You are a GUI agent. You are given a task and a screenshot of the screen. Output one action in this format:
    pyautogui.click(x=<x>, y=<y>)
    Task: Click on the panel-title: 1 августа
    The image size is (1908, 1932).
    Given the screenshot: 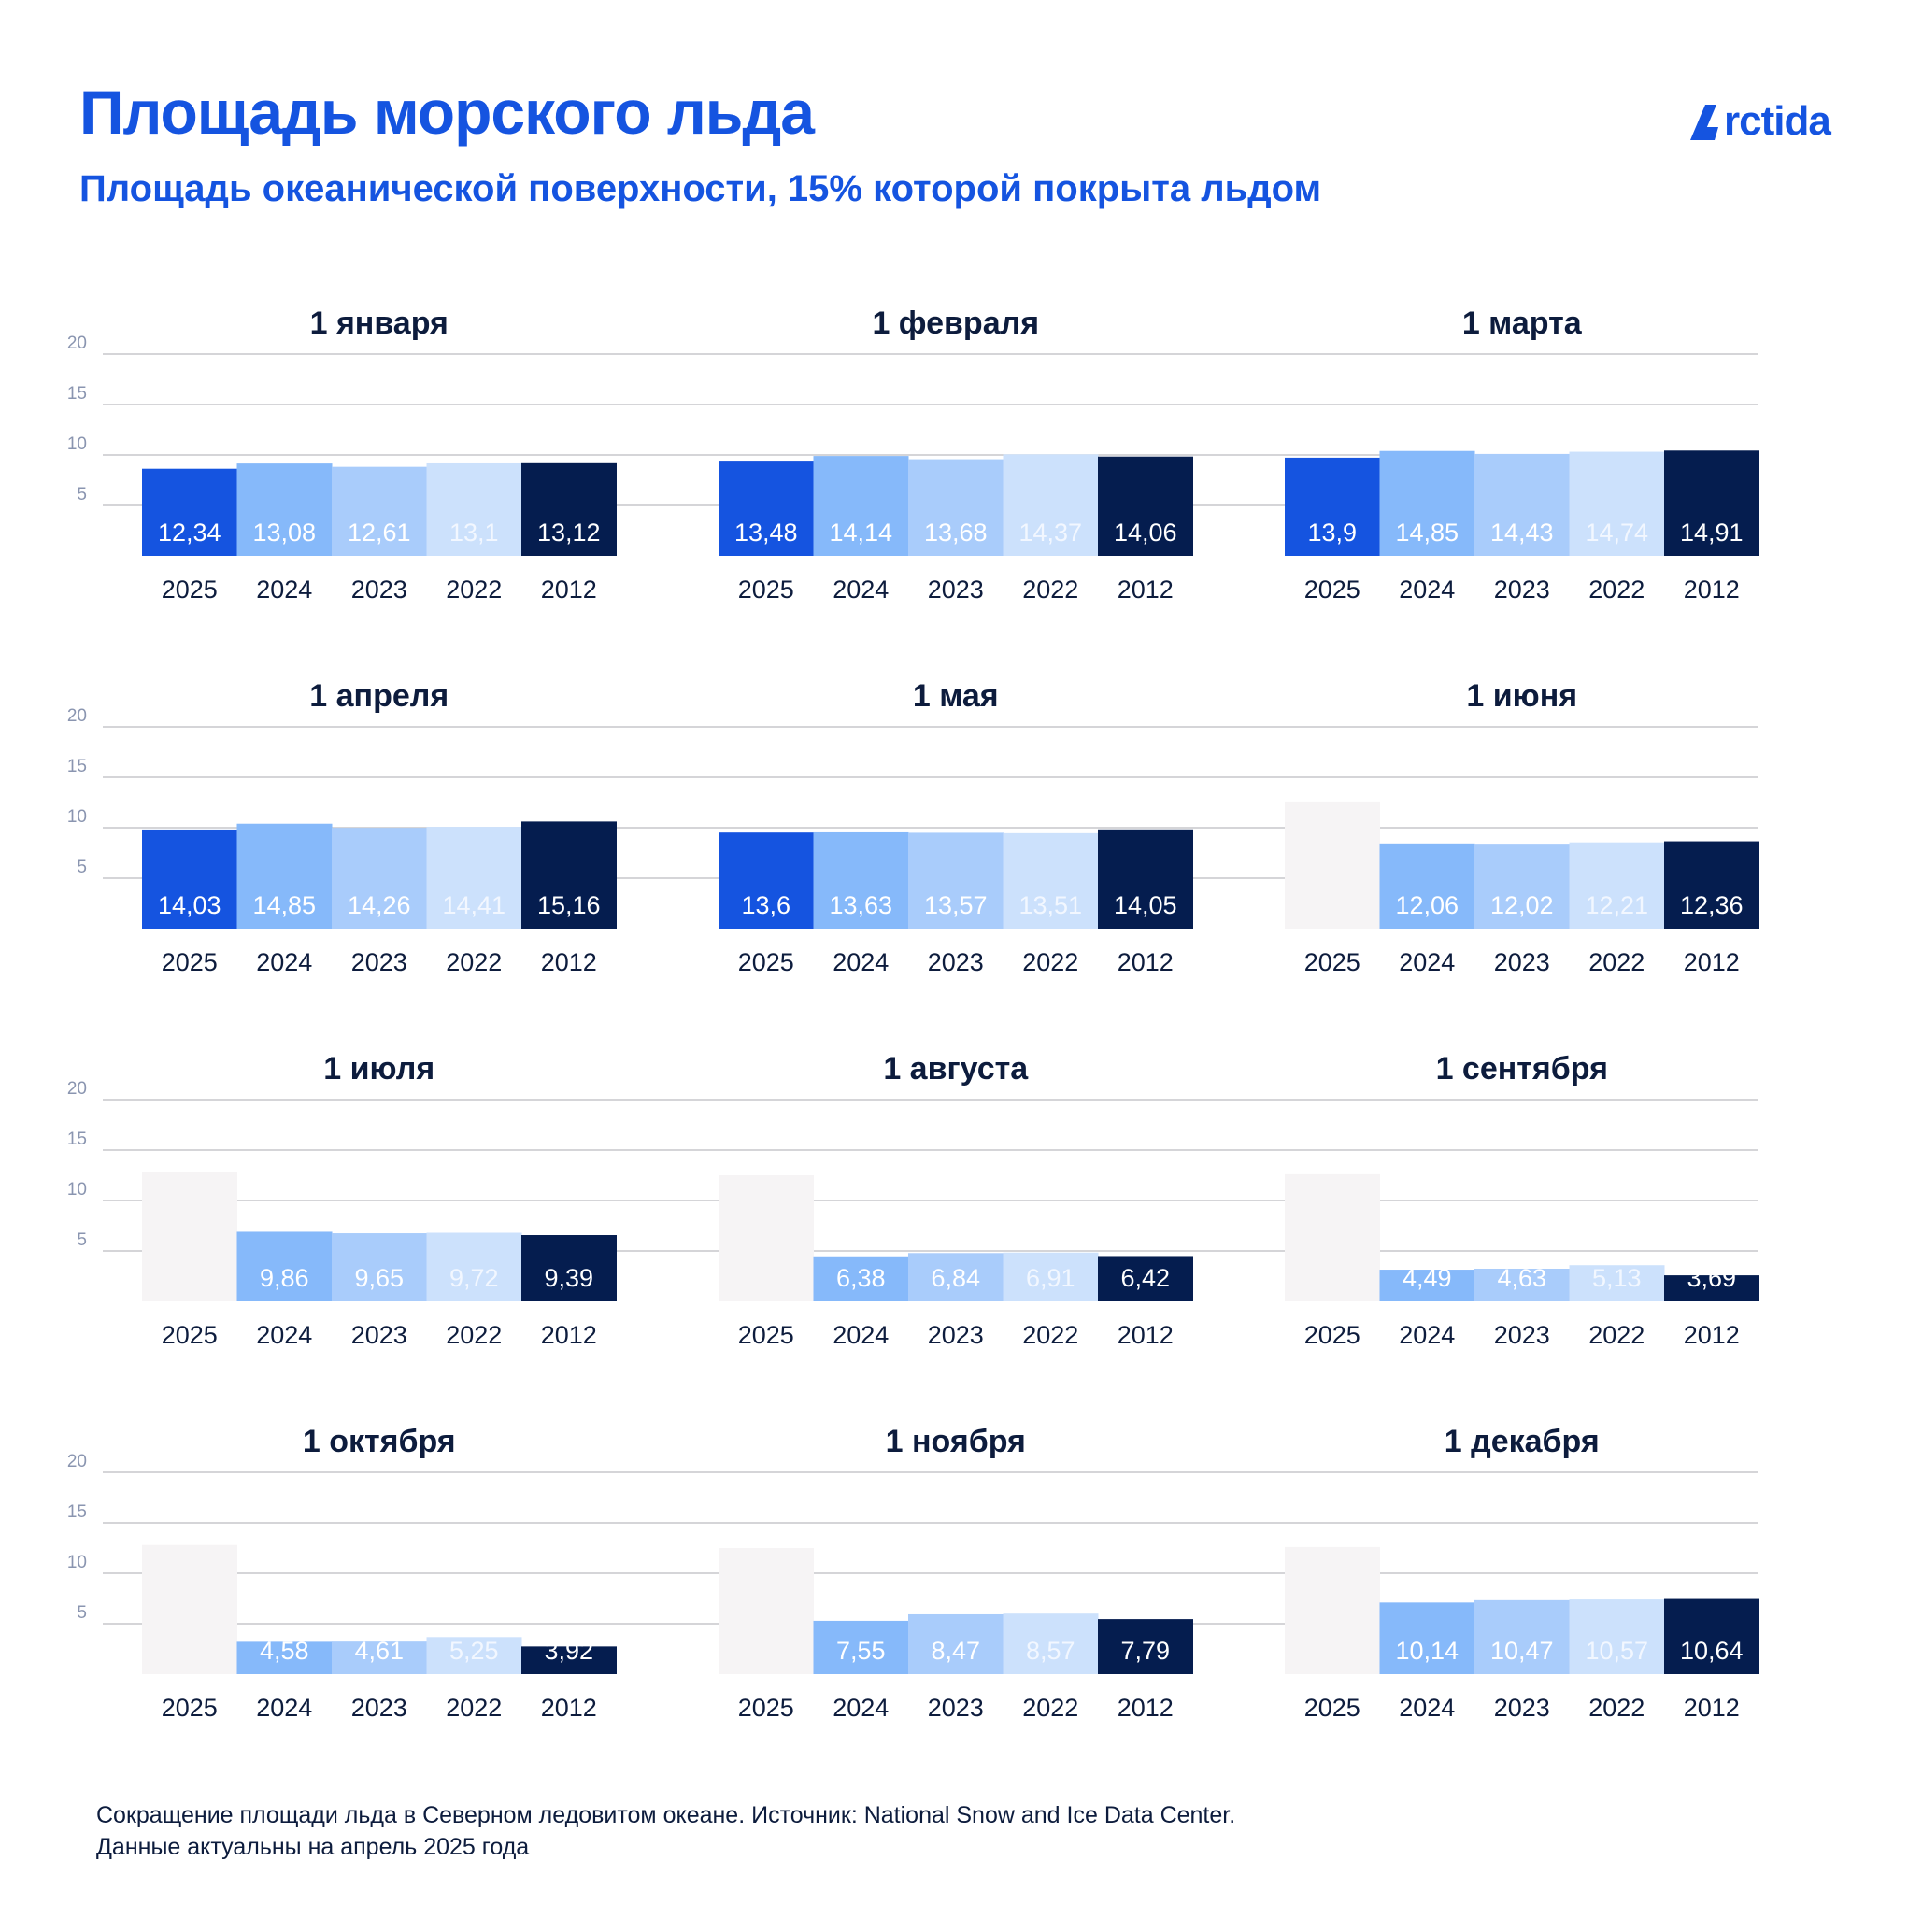 What is the action you would take?
    pyautogui.click(x=956, y=1069)
    